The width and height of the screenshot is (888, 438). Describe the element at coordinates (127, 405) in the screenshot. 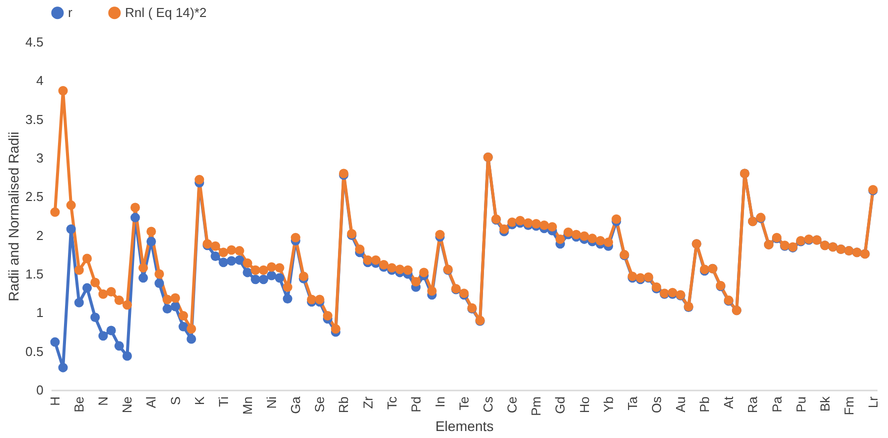

I see `x-tick-label: Ne` at that location.